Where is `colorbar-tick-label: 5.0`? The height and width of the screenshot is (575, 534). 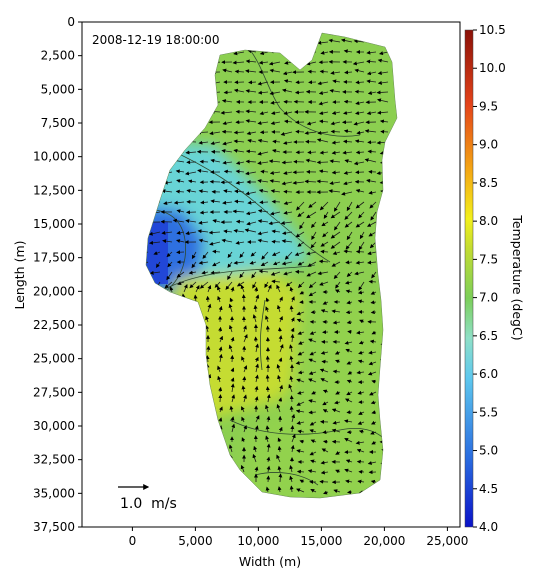
colorbar-tick-label: 5.0 is located at coordinates (488, 451).